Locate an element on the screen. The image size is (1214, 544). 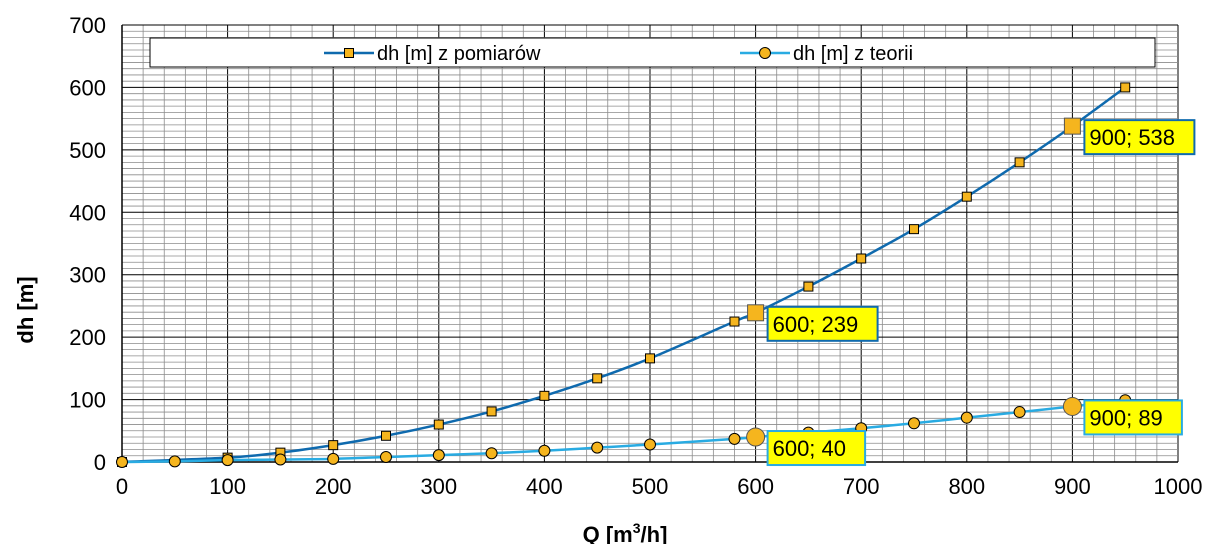
x-axis-title: Q [m3/h] is located at coordinates (625, 532).